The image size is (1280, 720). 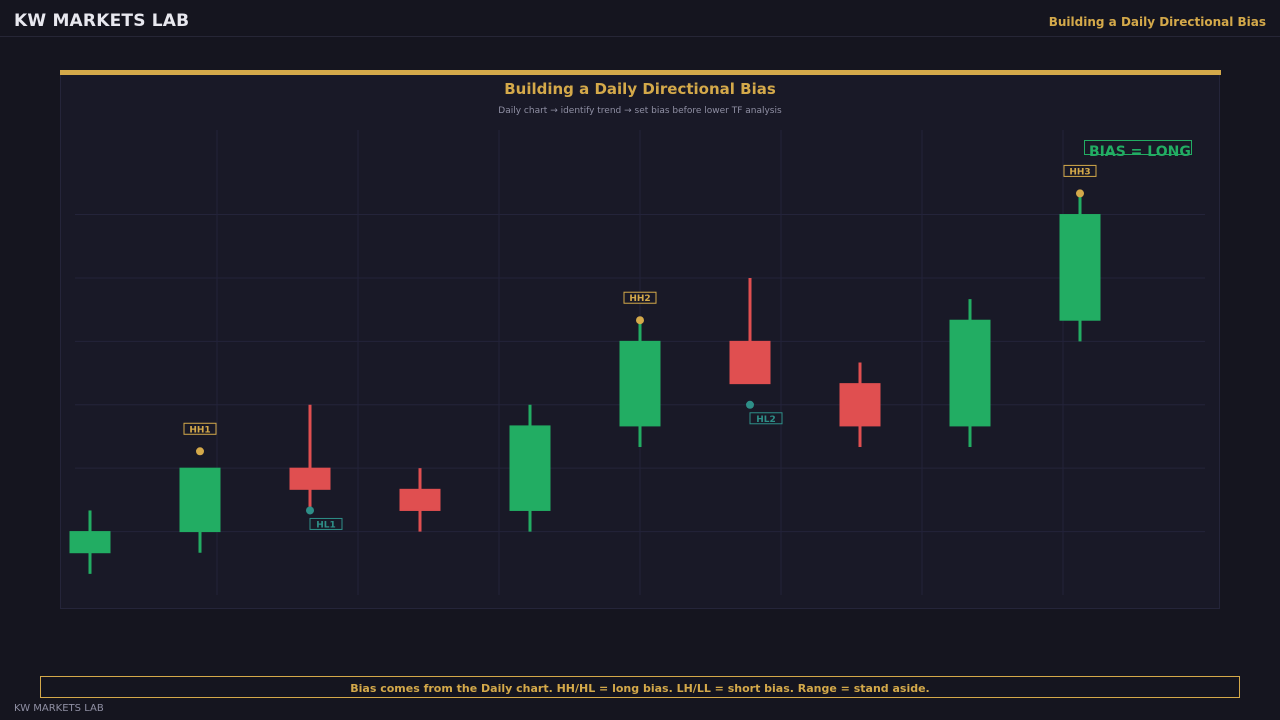 I want to click on panel-accent-bar, so click(x=640, y=72).